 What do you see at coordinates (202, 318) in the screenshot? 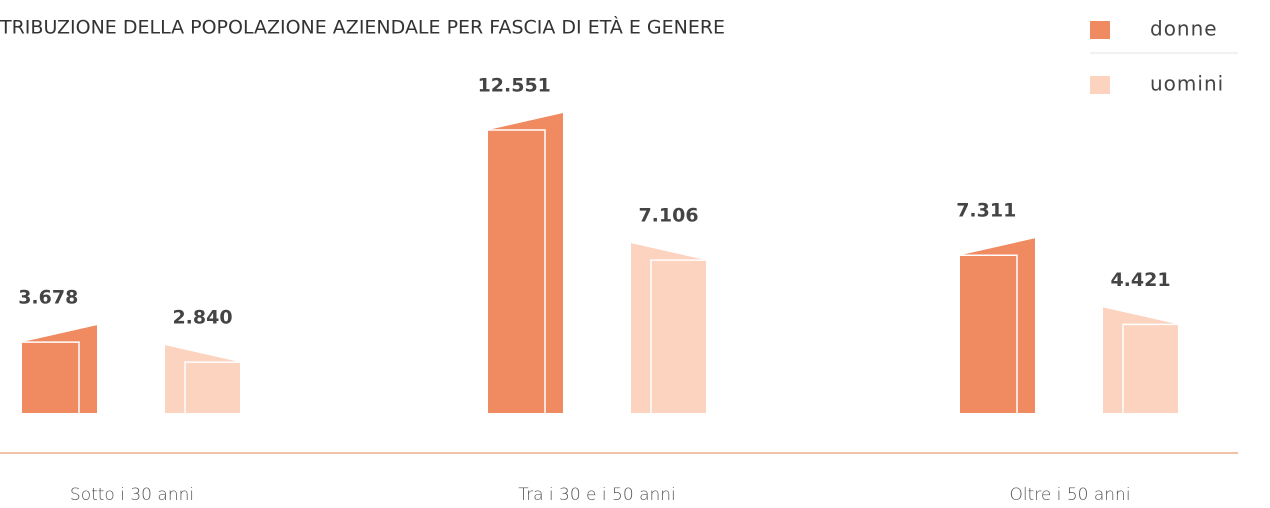
I see `value-label: 2.840` at bounding box center [202, 318].